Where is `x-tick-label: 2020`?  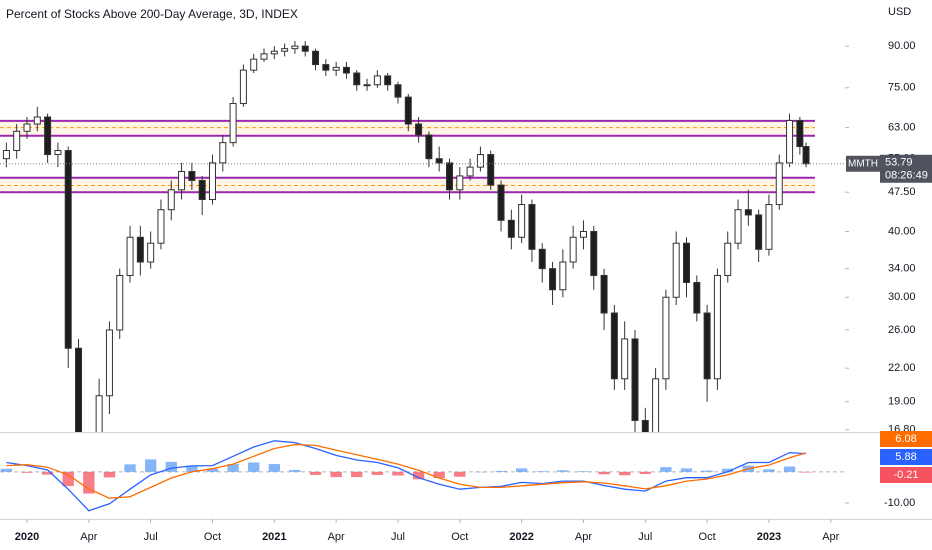
x-tick-label: 2020 is located at coordinates (27, 537).